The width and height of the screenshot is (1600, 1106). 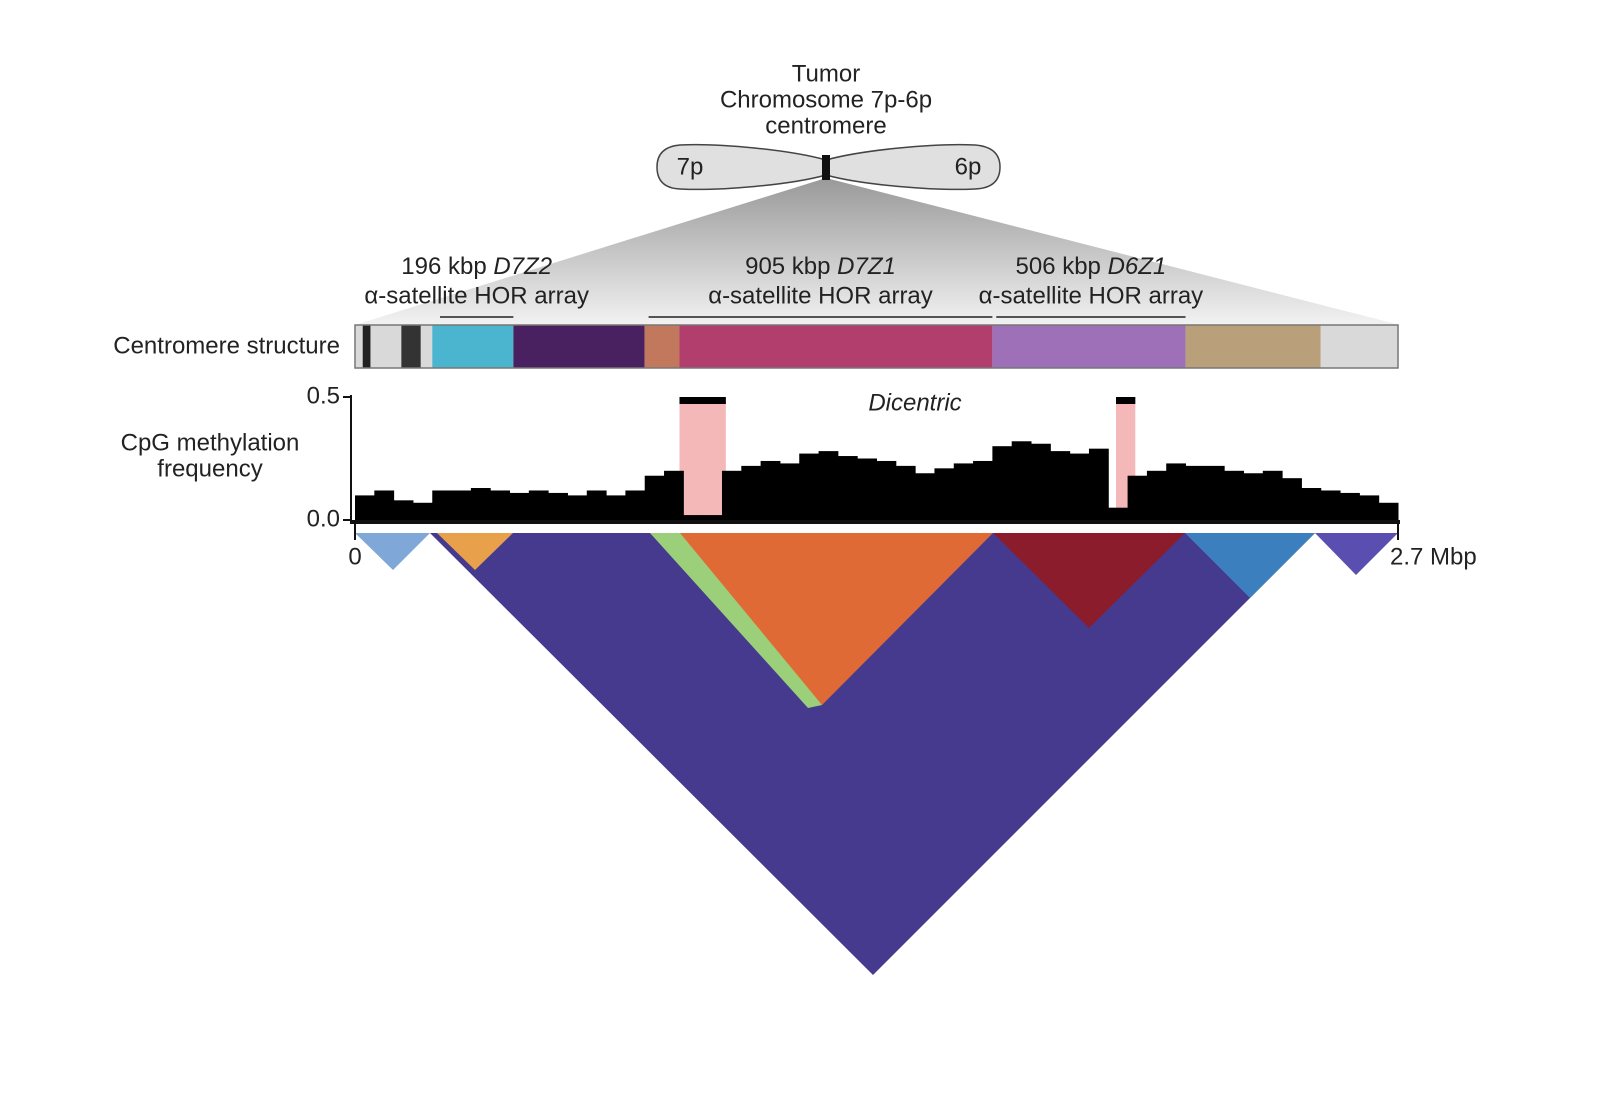 I want to click on title: Tumor, so click(x=826, y=73).